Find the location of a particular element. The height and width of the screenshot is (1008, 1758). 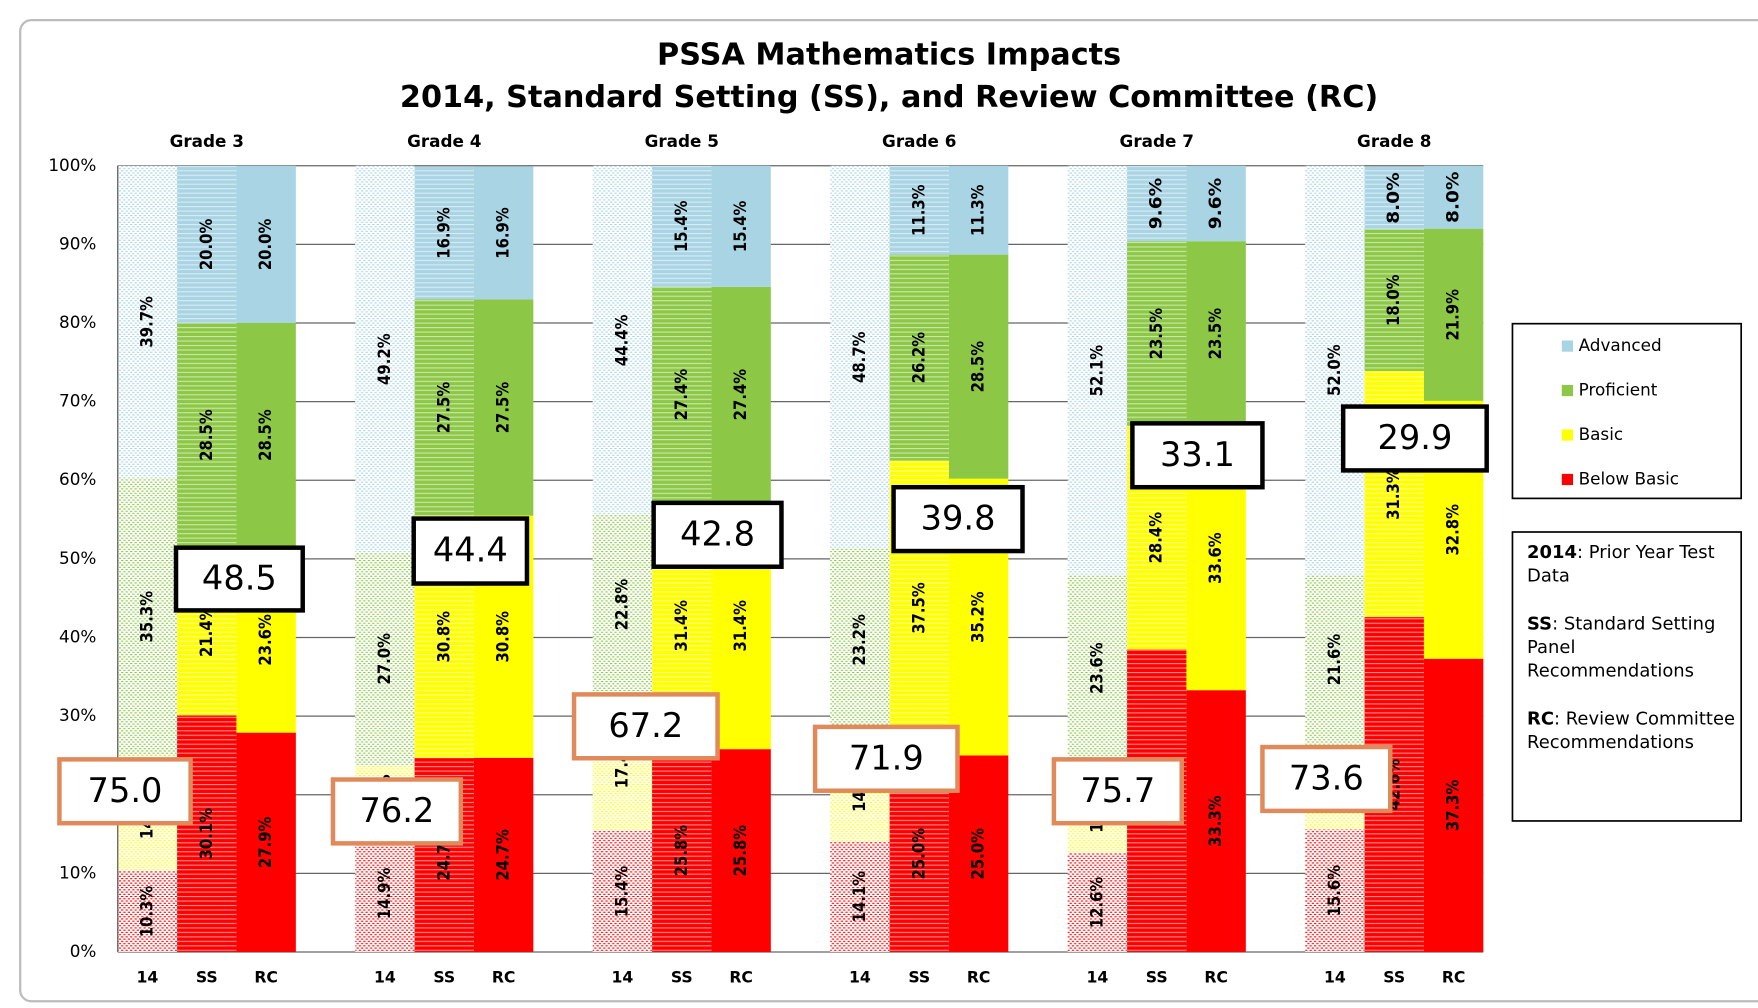

callout-text: 42.8 is located at coordinates (717, 533).